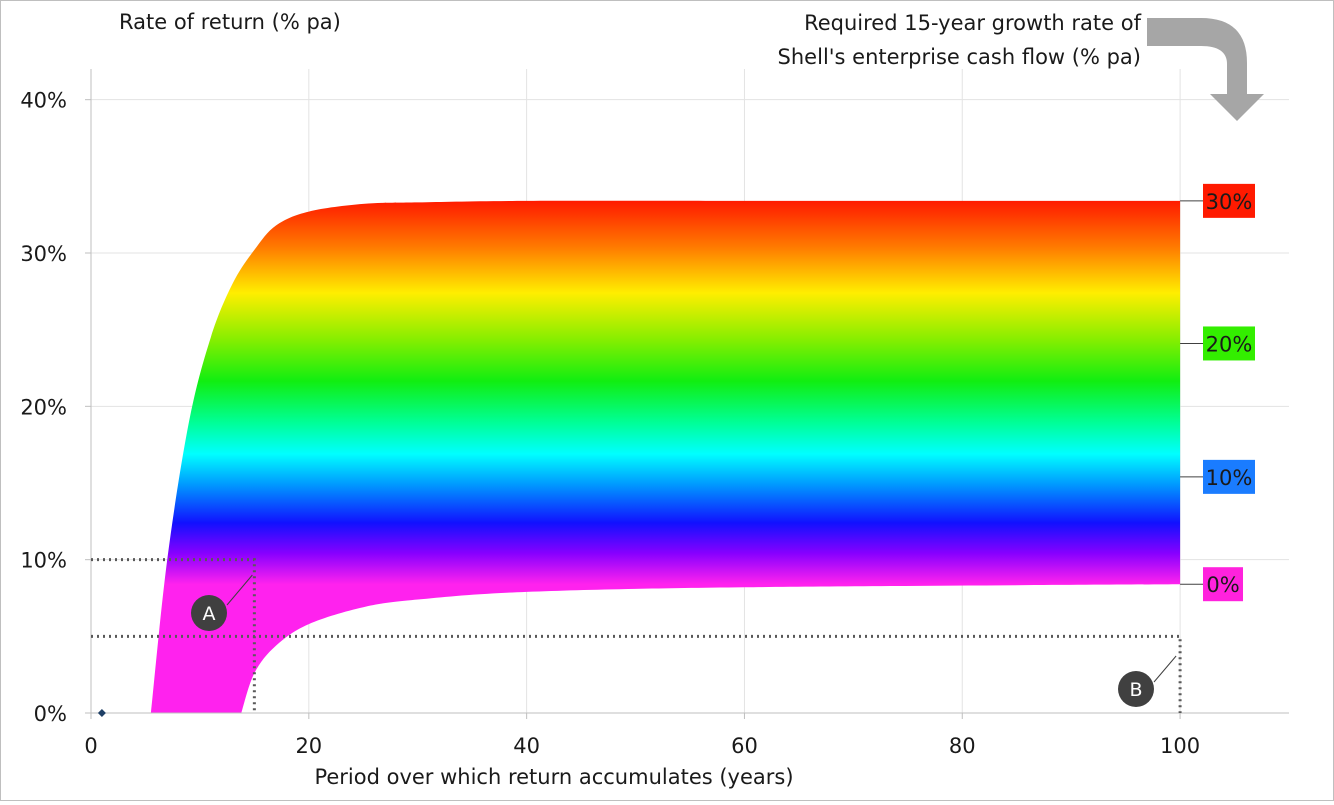  I want to click on y-tick-label: 30%, so click(43, 254).